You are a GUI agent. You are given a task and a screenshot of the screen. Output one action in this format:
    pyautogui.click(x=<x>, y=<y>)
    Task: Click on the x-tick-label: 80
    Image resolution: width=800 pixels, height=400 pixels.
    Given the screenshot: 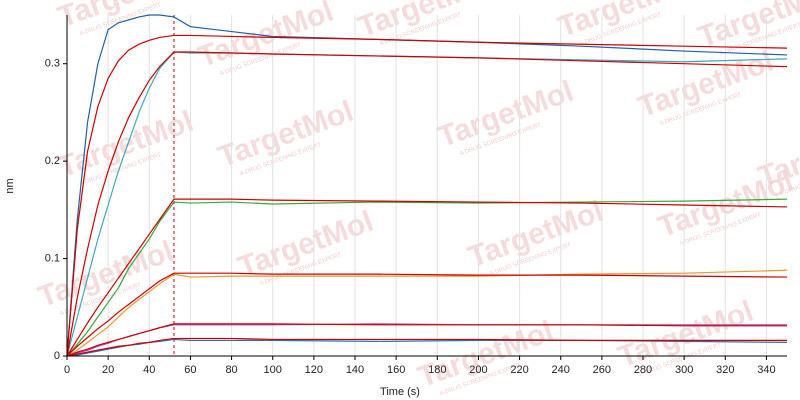 What is the action you would take?
    pyautogui.click(x=231, y=370)
    